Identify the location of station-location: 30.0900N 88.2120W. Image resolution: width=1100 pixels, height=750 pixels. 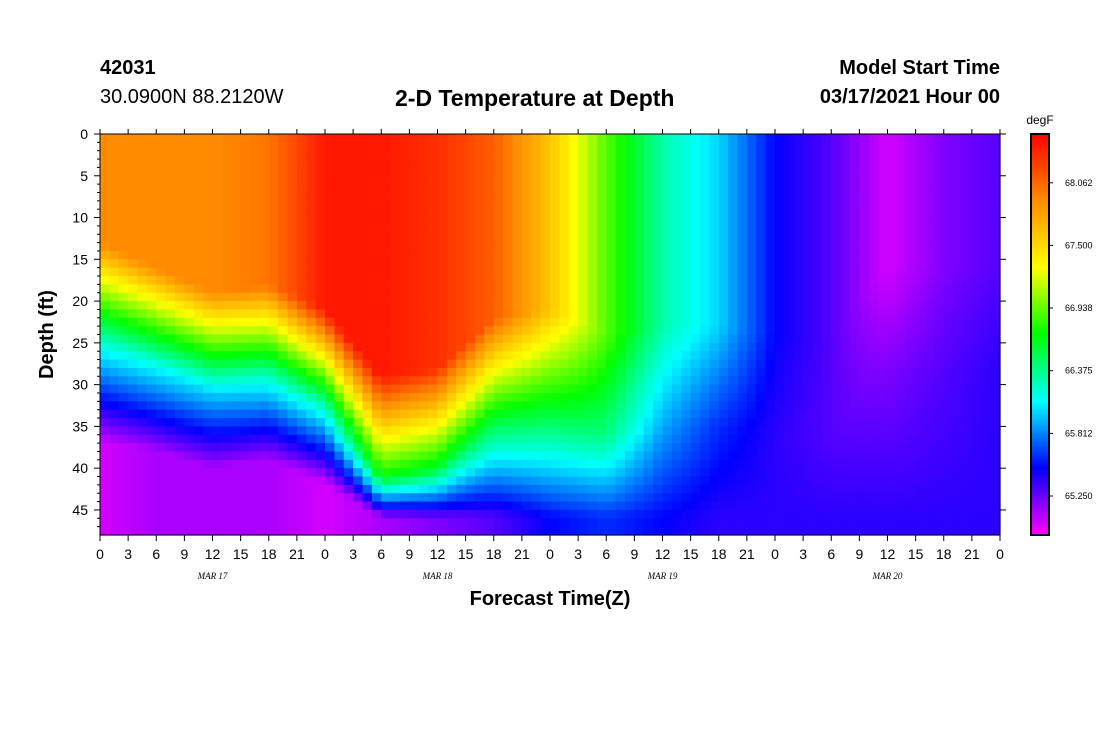
(192, 97).